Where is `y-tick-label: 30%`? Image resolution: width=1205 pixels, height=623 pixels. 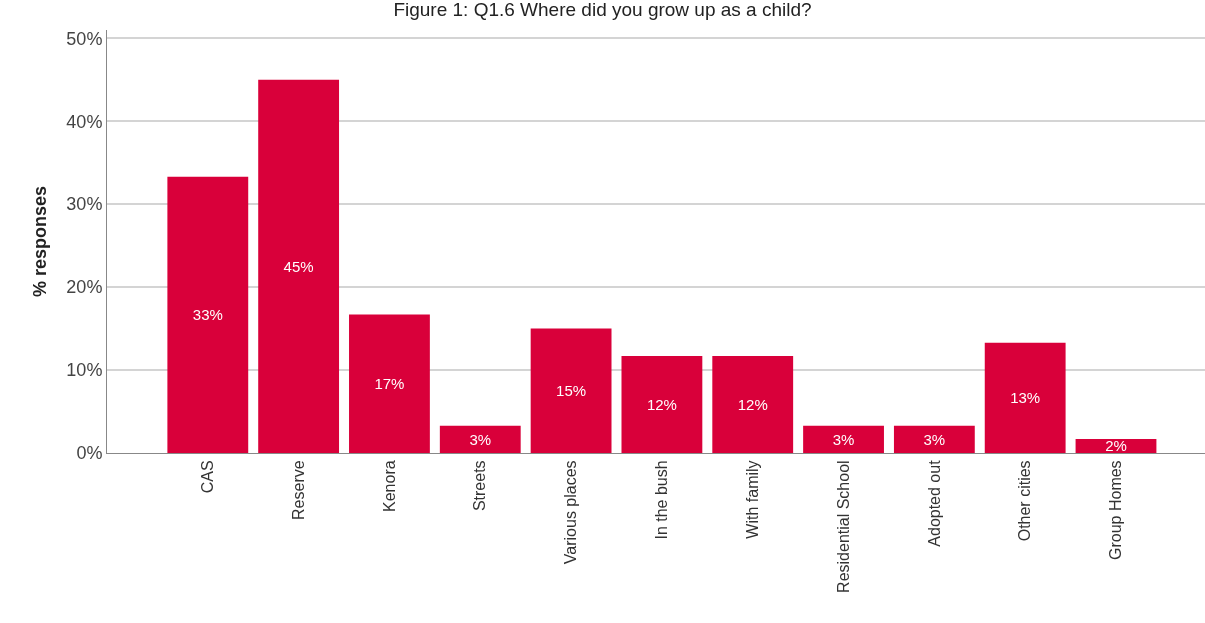
y-tick-label: 30% is located at coordinates (84, 204).